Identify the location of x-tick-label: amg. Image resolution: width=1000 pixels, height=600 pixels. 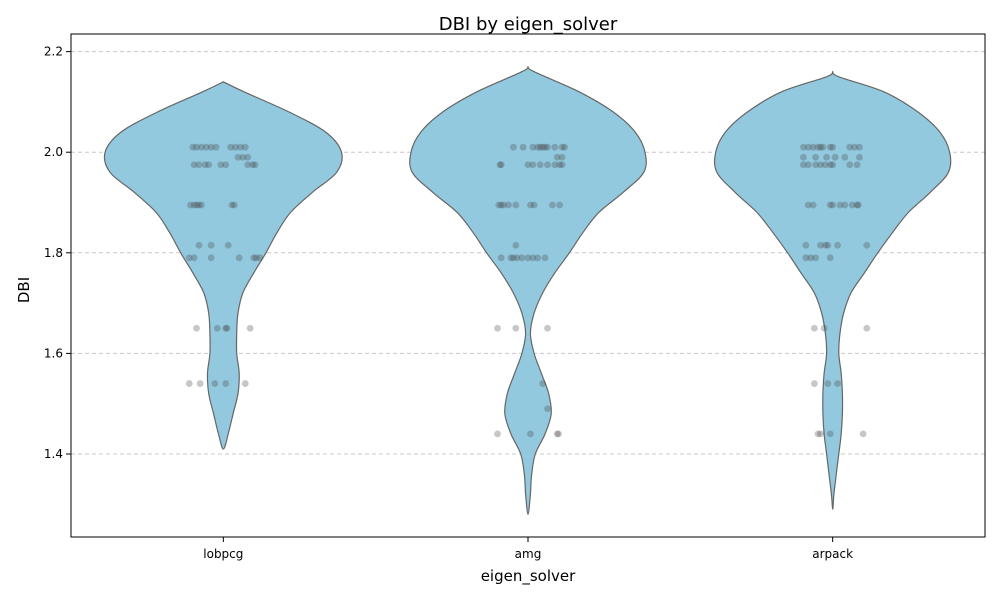
(528, 554).